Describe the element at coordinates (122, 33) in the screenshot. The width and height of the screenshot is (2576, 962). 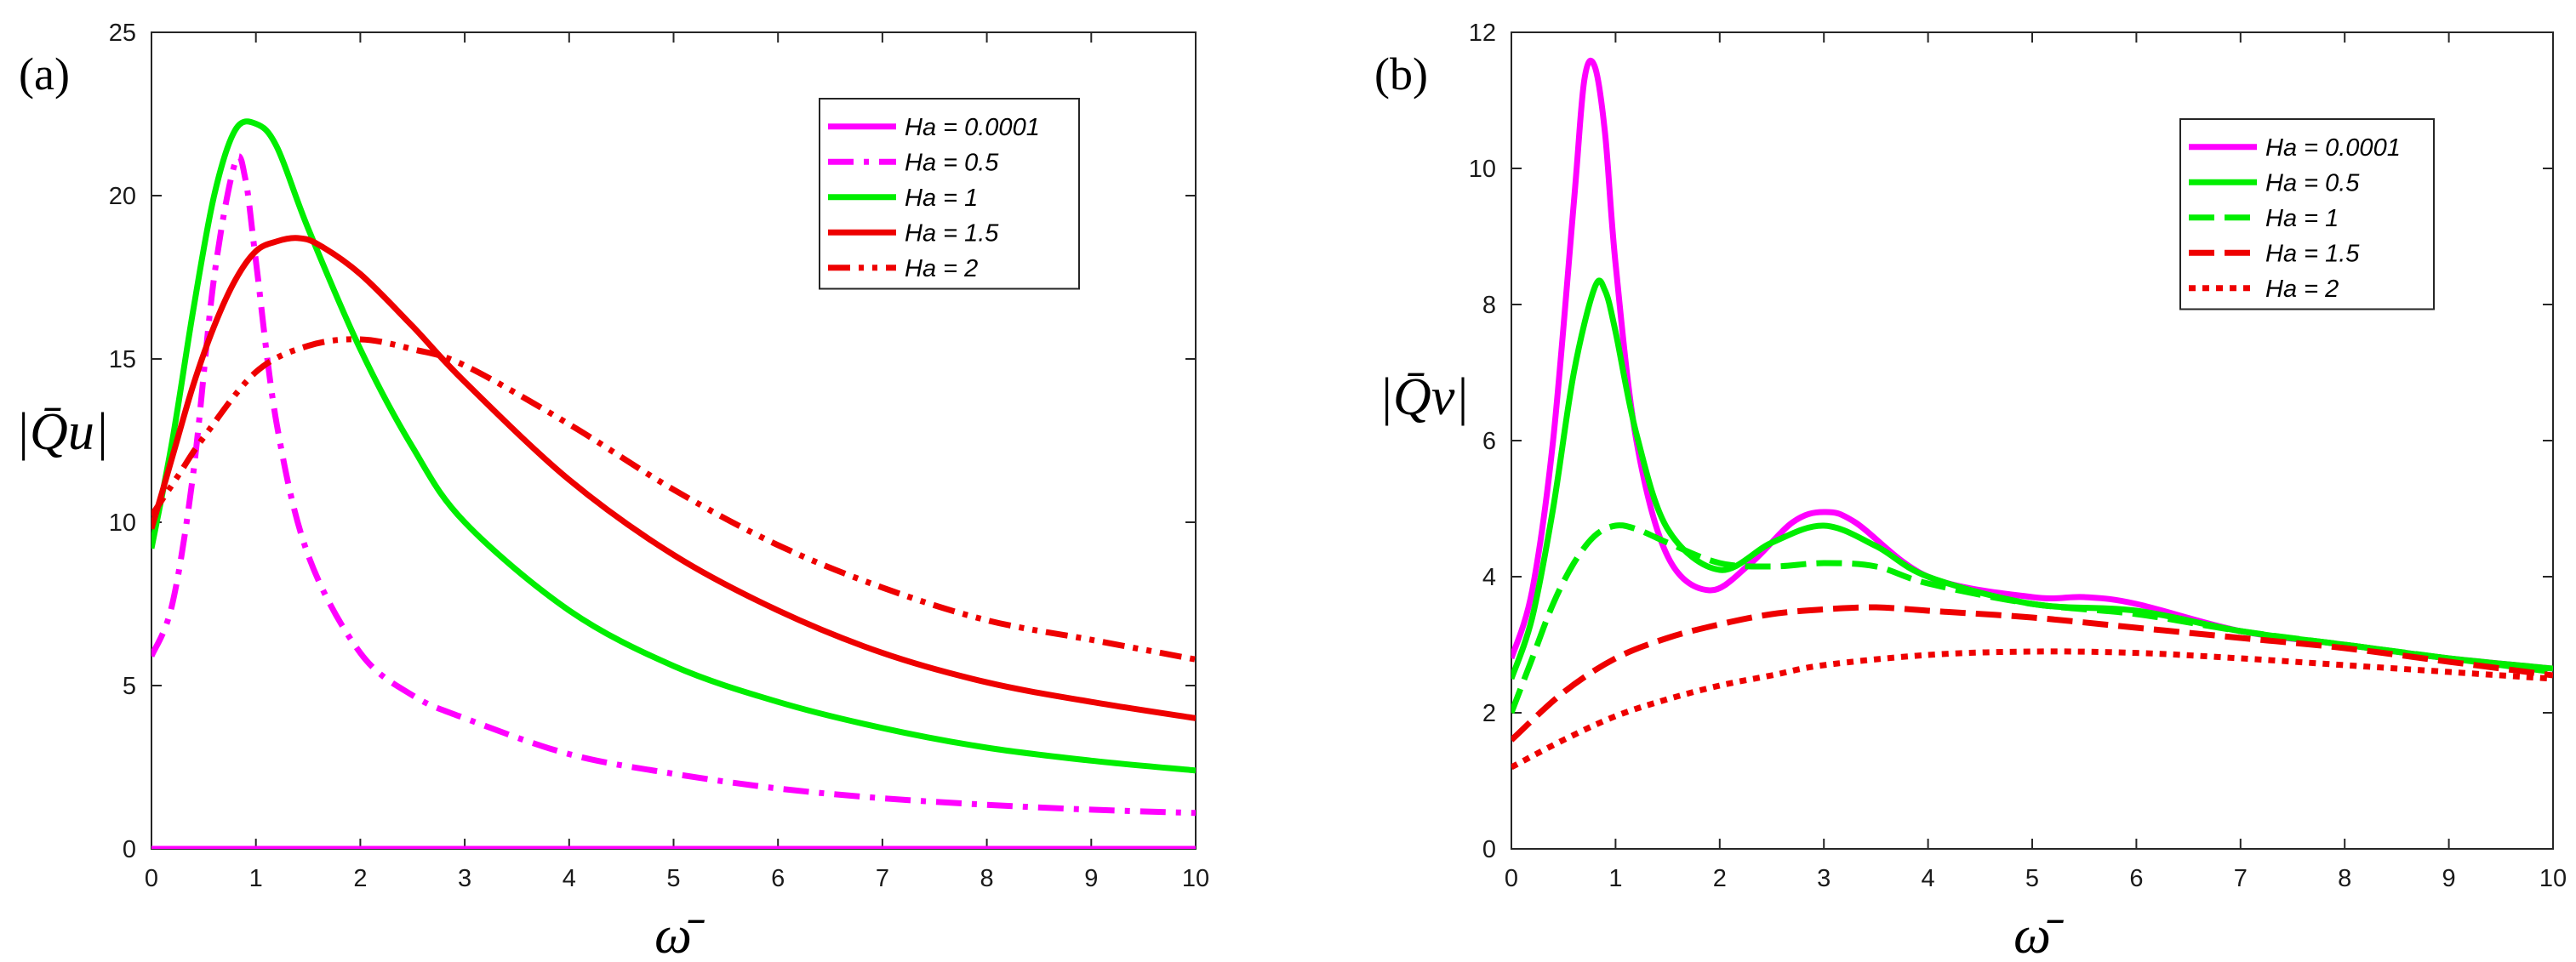
I see `y-tick-label: 25` at that location.